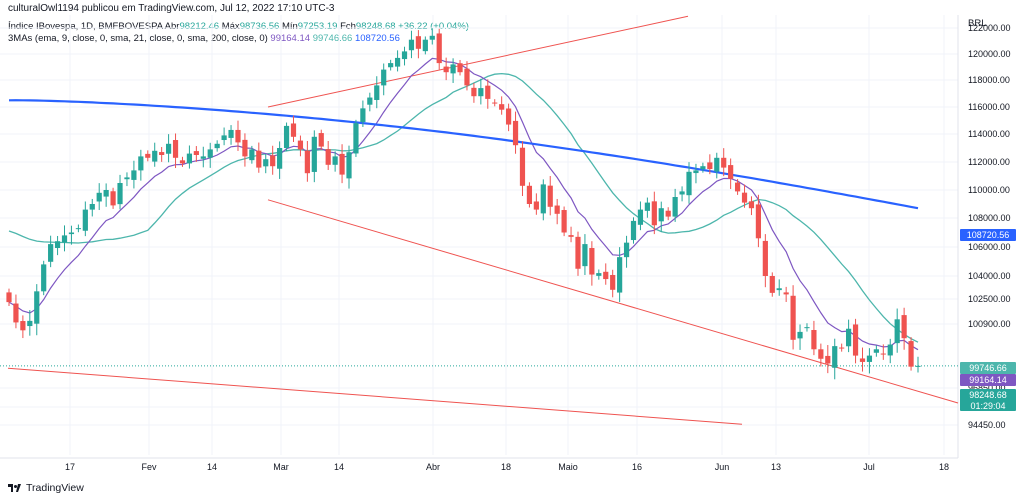 The width and height of the screenshot is (1024, 498). Describe the element at coordinates (289, 26) in the screenshot. I see `low-label: Mín` at that location.